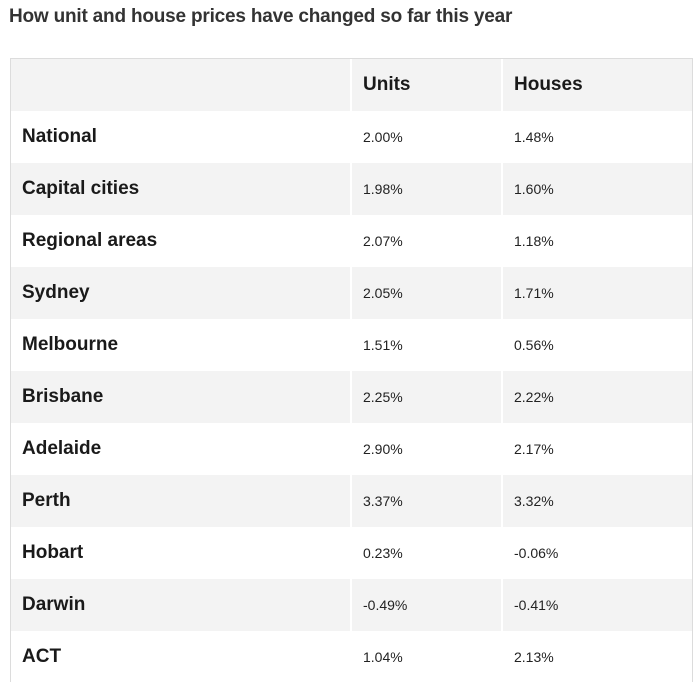 This screenshot has width=700, height=689. I want to click on table-row: National 2.00% 1.48%, so click(351, 137).